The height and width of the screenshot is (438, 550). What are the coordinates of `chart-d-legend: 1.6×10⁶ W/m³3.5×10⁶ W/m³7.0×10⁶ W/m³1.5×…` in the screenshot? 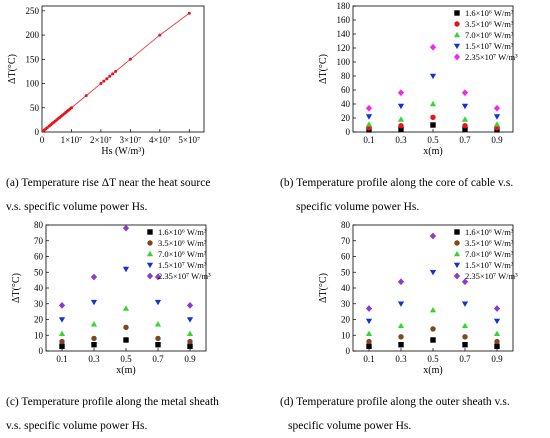 It's located at (485, 254).